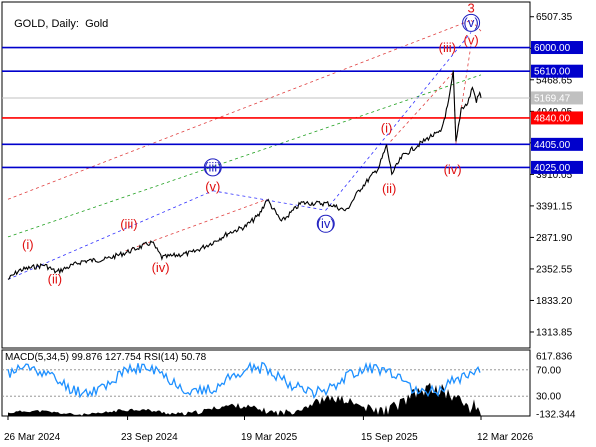 This screenshot has width=596, height=447. I want to click on timeframe-label: Daily, so click(63, 24).